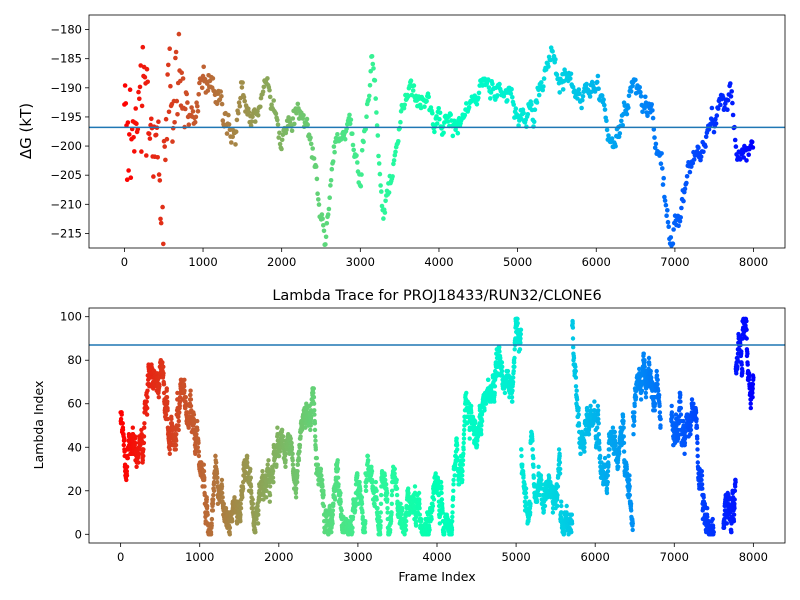  Describe the element at coordinates (66, 88) in the screenshot. I see `delta-g-y-tick-label: −190` at that location.